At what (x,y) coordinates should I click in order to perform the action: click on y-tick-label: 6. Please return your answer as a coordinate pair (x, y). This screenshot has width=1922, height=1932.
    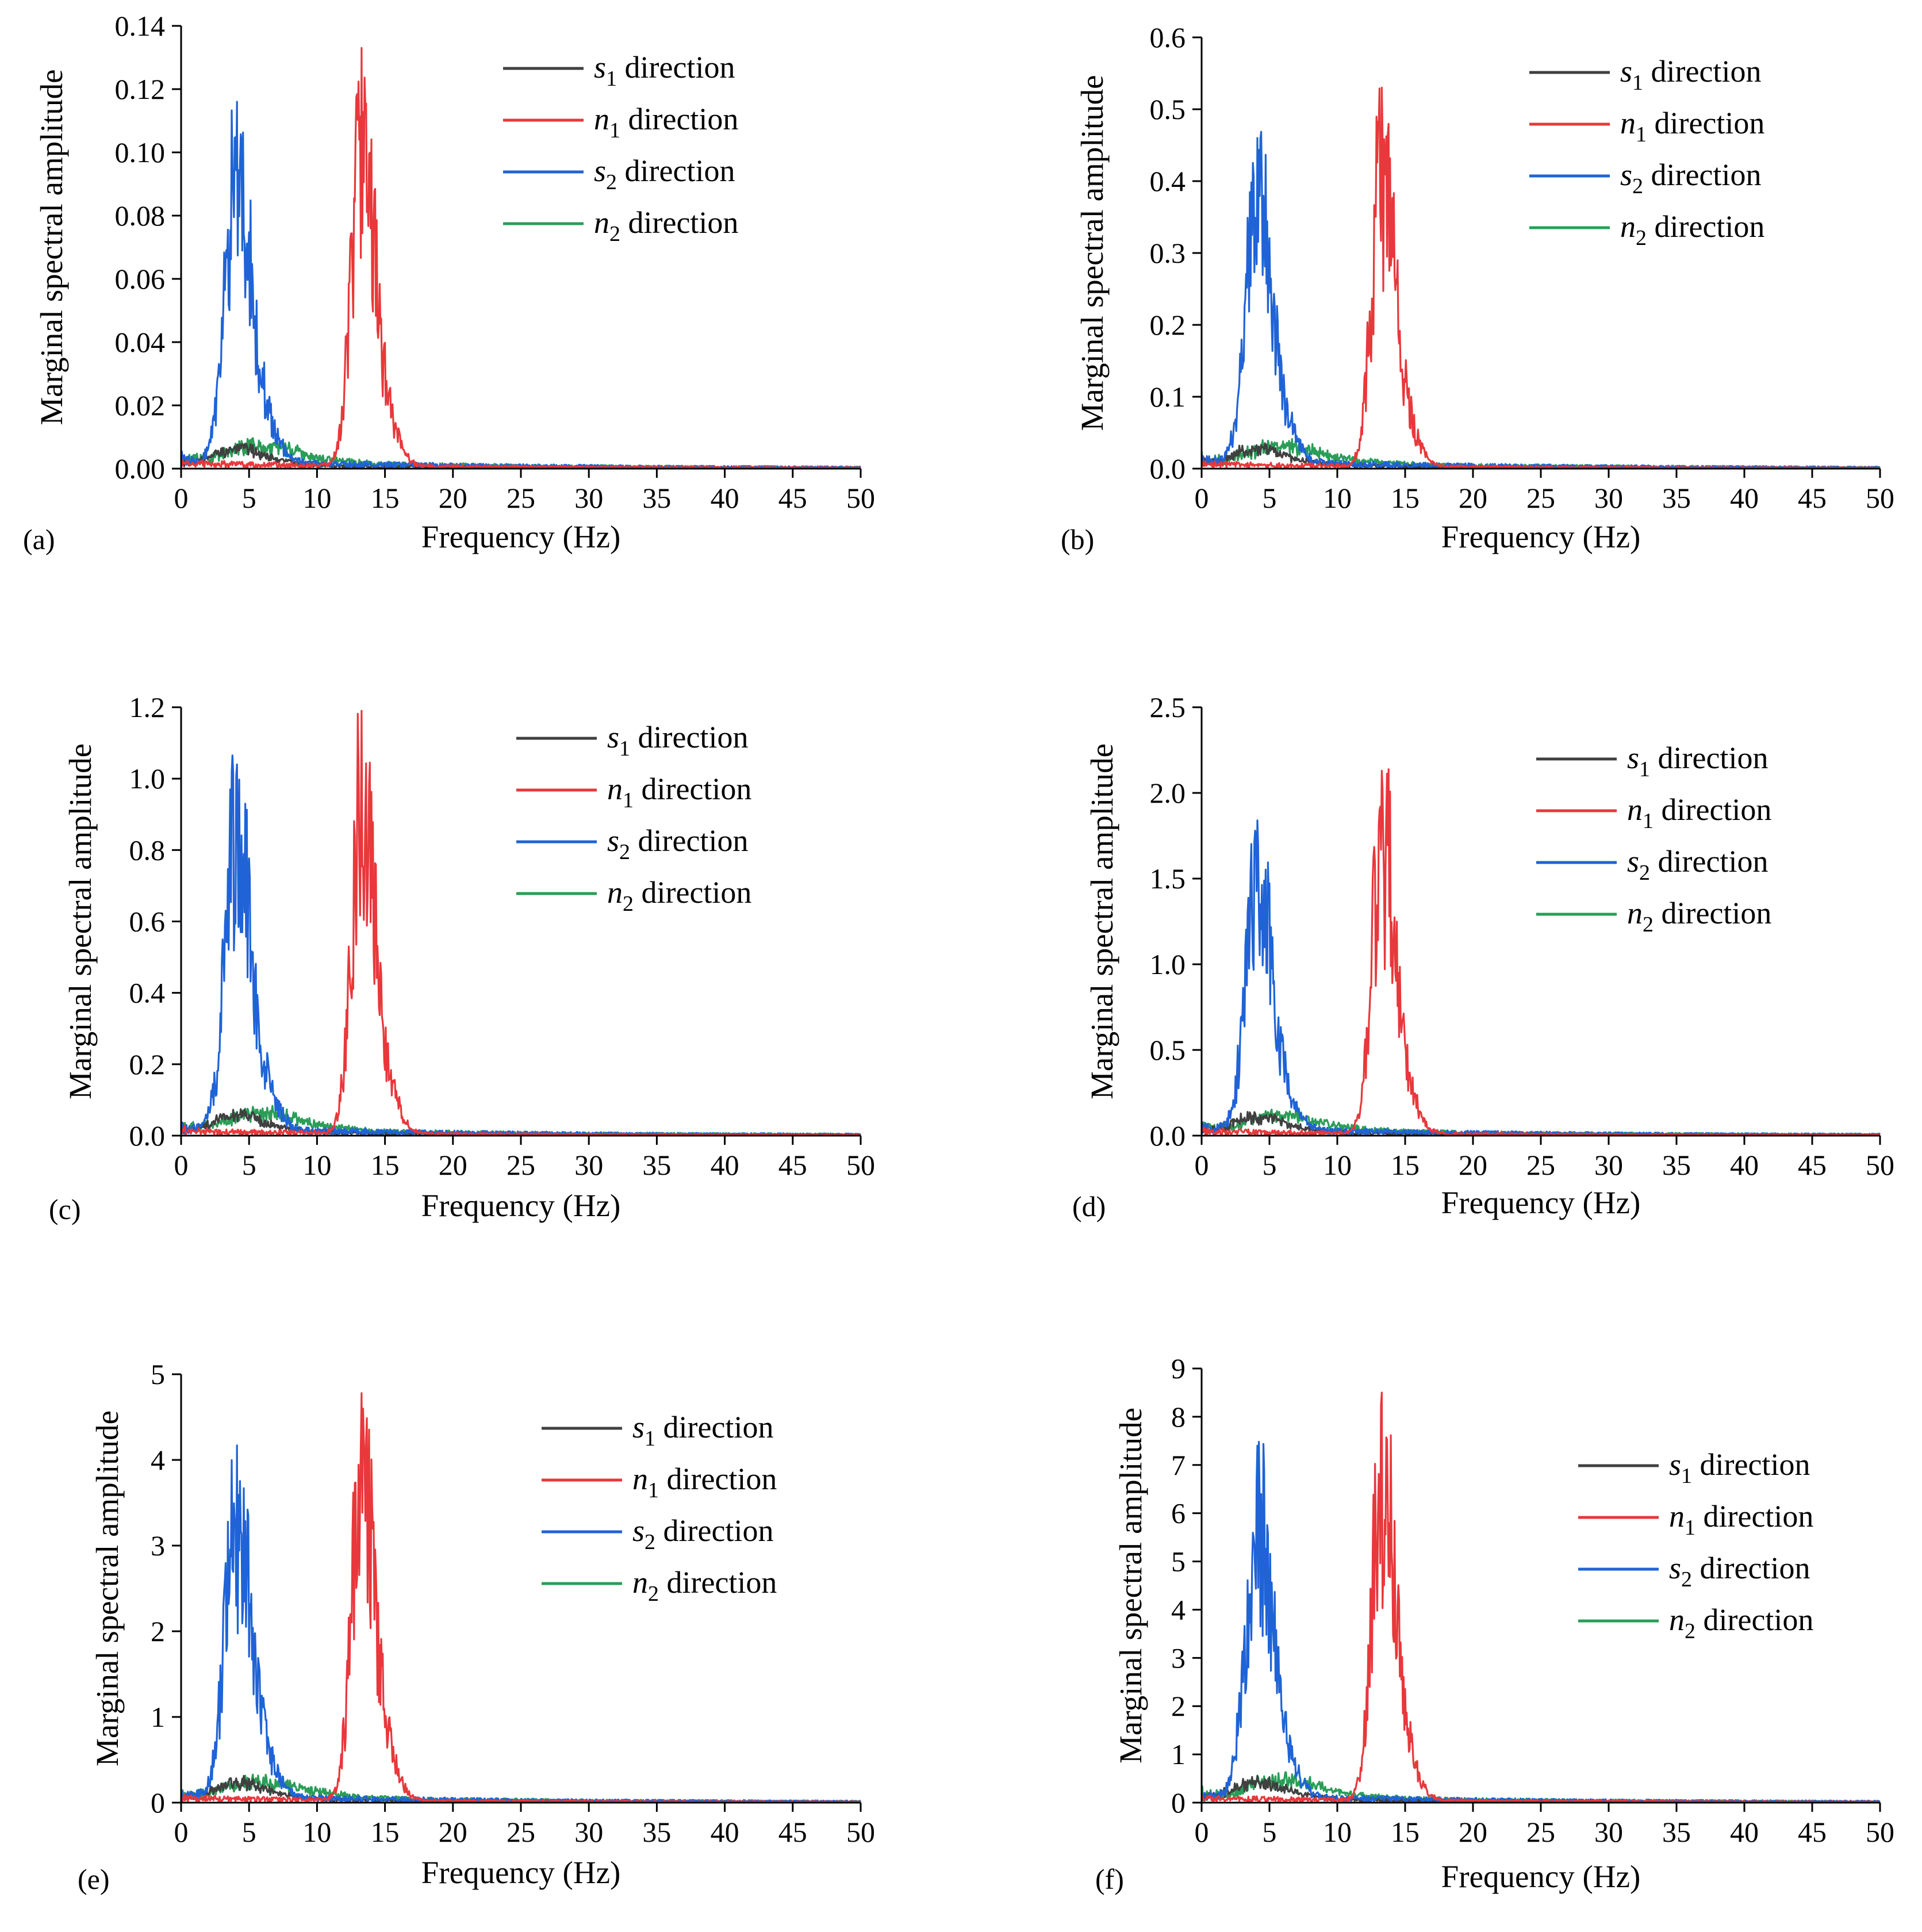
    Looking at the image, I should click on (1179, 1513).